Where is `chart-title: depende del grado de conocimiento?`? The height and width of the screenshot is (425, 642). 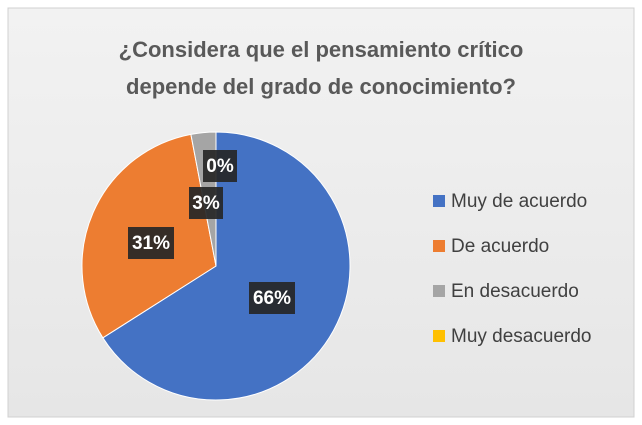
chart-title: depende del grado de conocimiento? is located at coordinates (321, 86).